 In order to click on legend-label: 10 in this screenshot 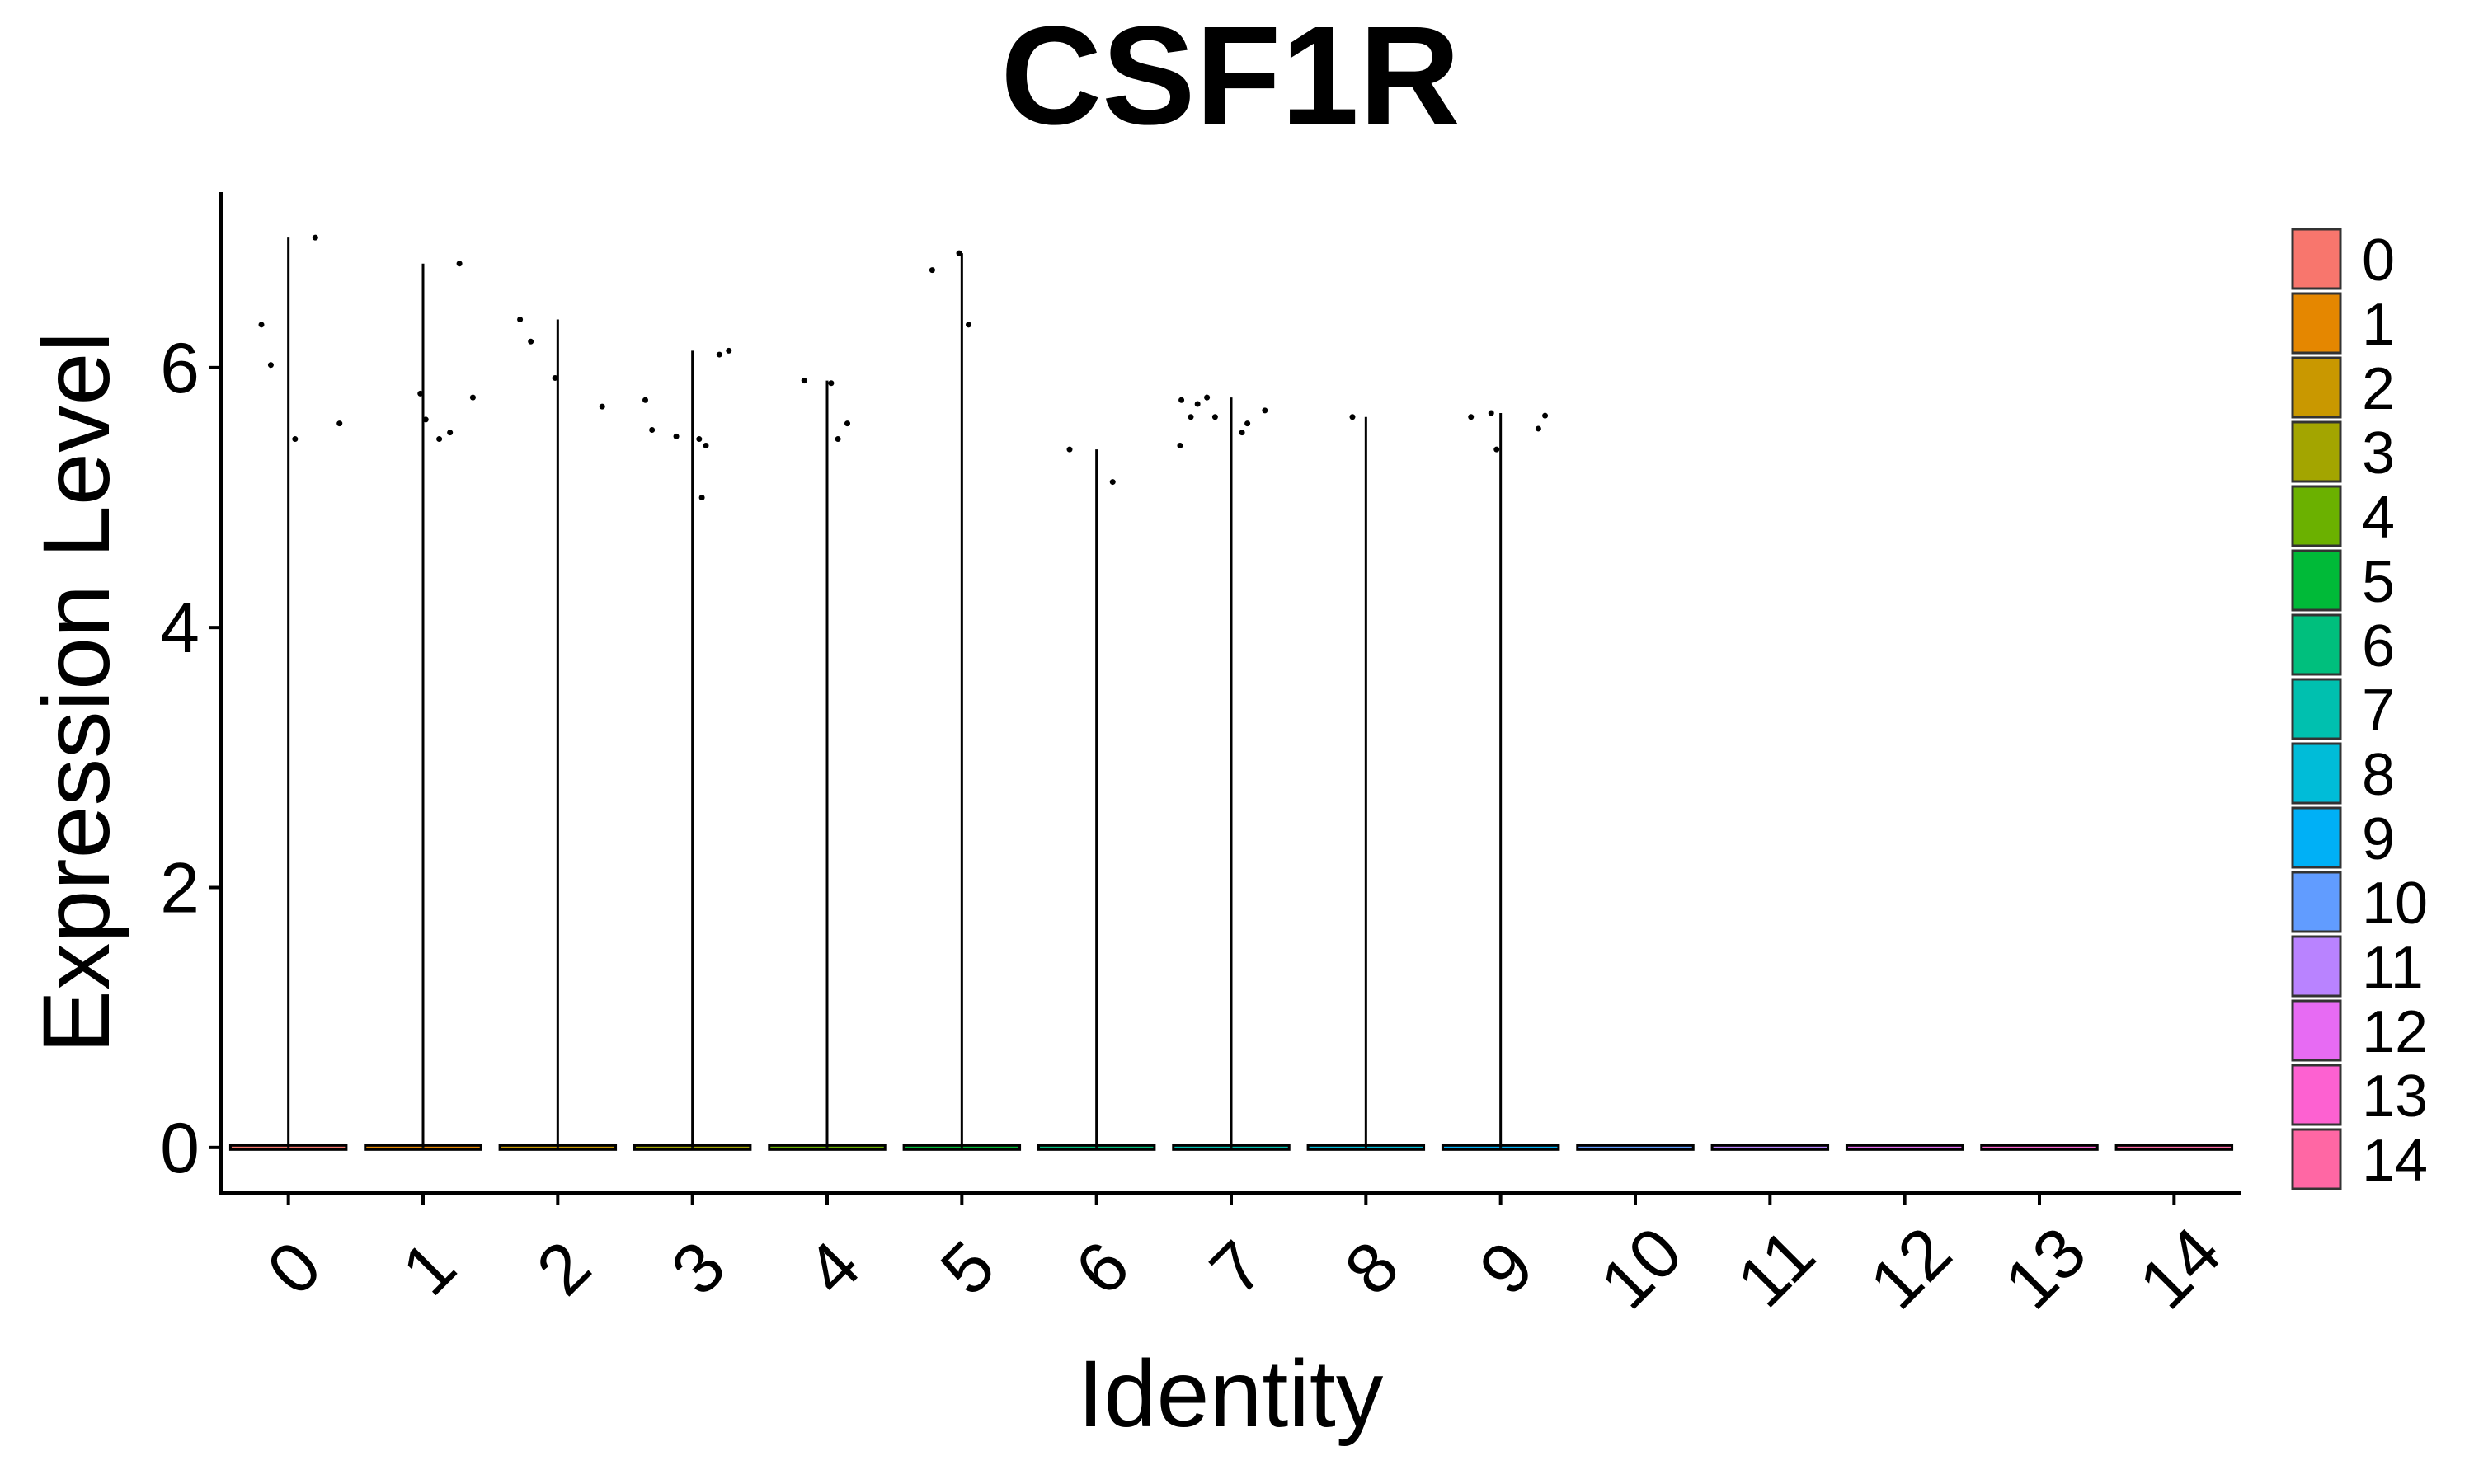, I will do `click(2395, 904)`.